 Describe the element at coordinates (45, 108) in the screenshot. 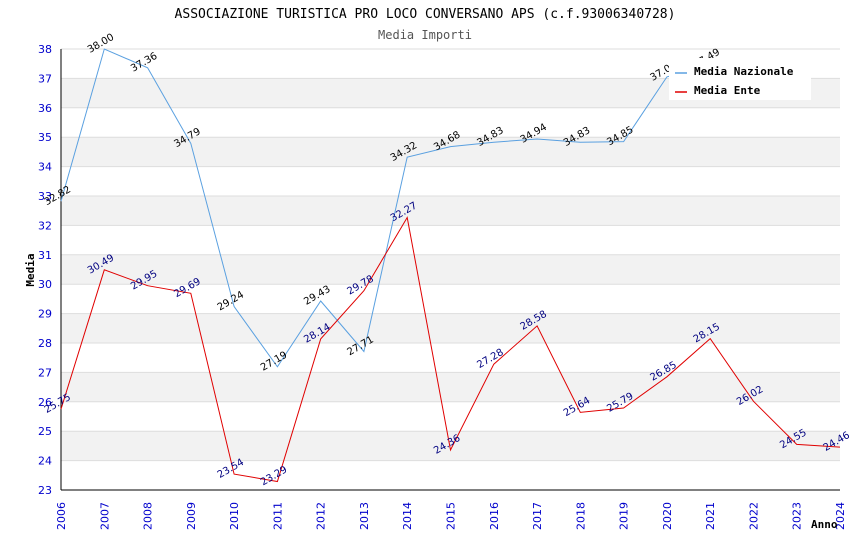

I see `y-tick-label: 36` at that location.